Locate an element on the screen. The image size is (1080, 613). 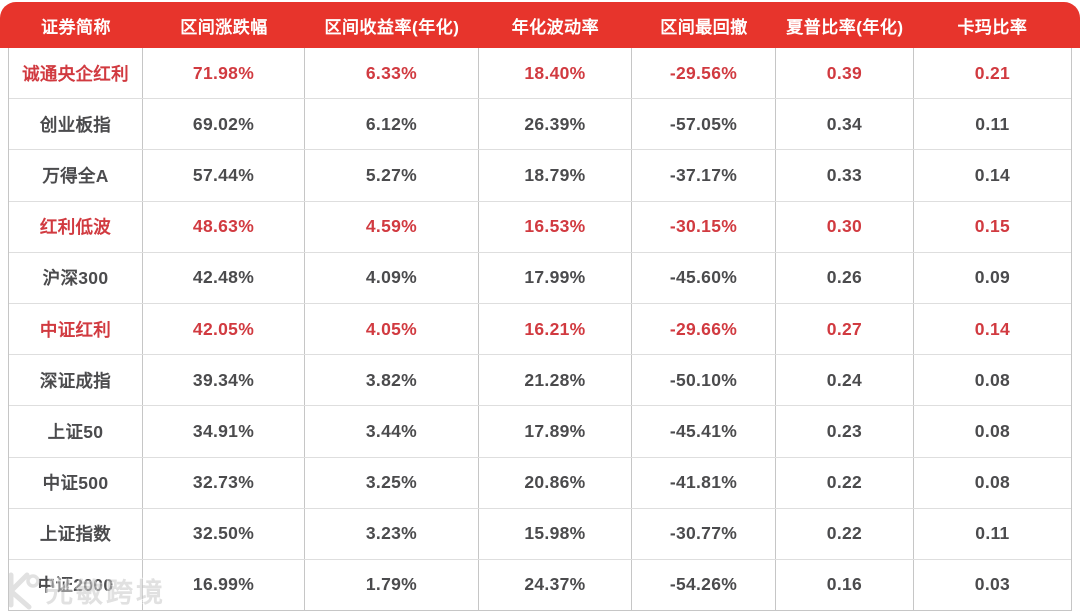
max-drawdown-cell: -41.81% is located at coordinates (704, 482).